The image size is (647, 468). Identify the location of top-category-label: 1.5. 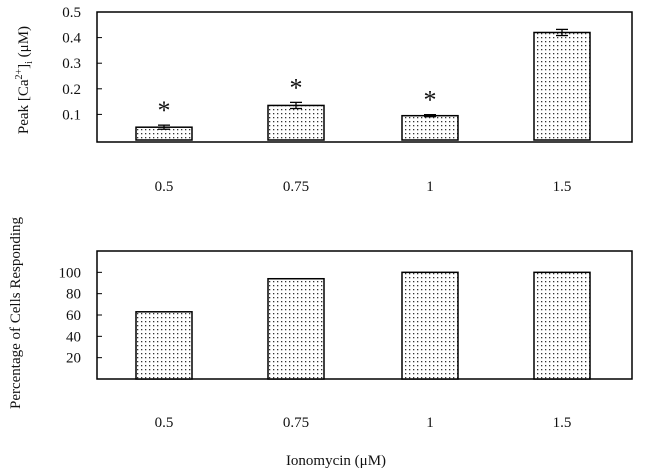
(562, 187).